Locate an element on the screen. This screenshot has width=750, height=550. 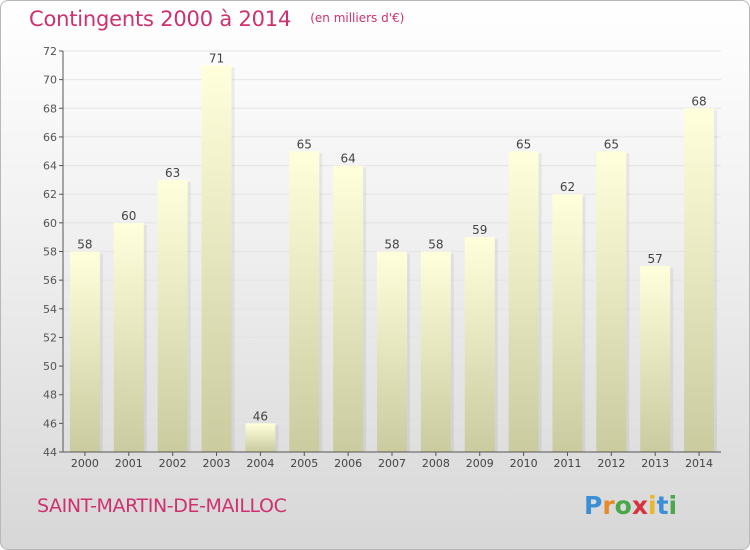
x-tick-label: 2010 is located at coordinates (524, 463).